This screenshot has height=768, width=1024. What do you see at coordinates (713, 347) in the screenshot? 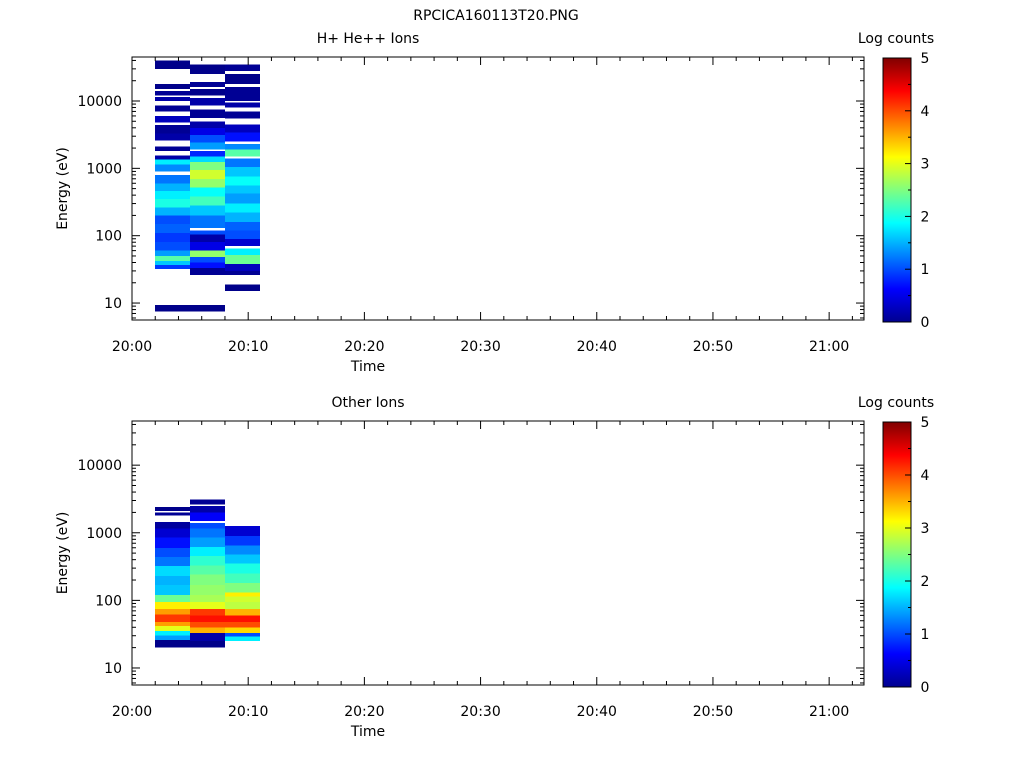
I see `x-tick-label: 20:50` at bounding box center [713, 347].